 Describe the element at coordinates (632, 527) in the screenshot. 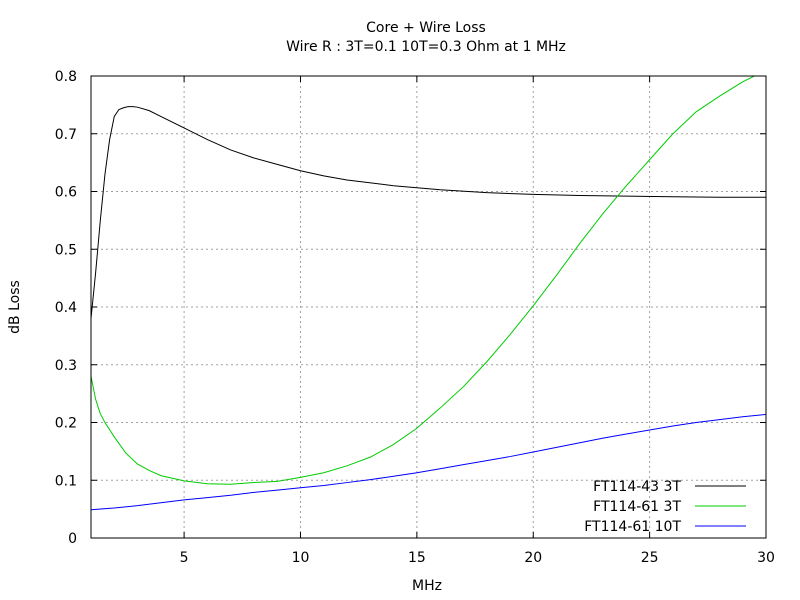

I see `legend-label: FT114-61 10T` at that location.